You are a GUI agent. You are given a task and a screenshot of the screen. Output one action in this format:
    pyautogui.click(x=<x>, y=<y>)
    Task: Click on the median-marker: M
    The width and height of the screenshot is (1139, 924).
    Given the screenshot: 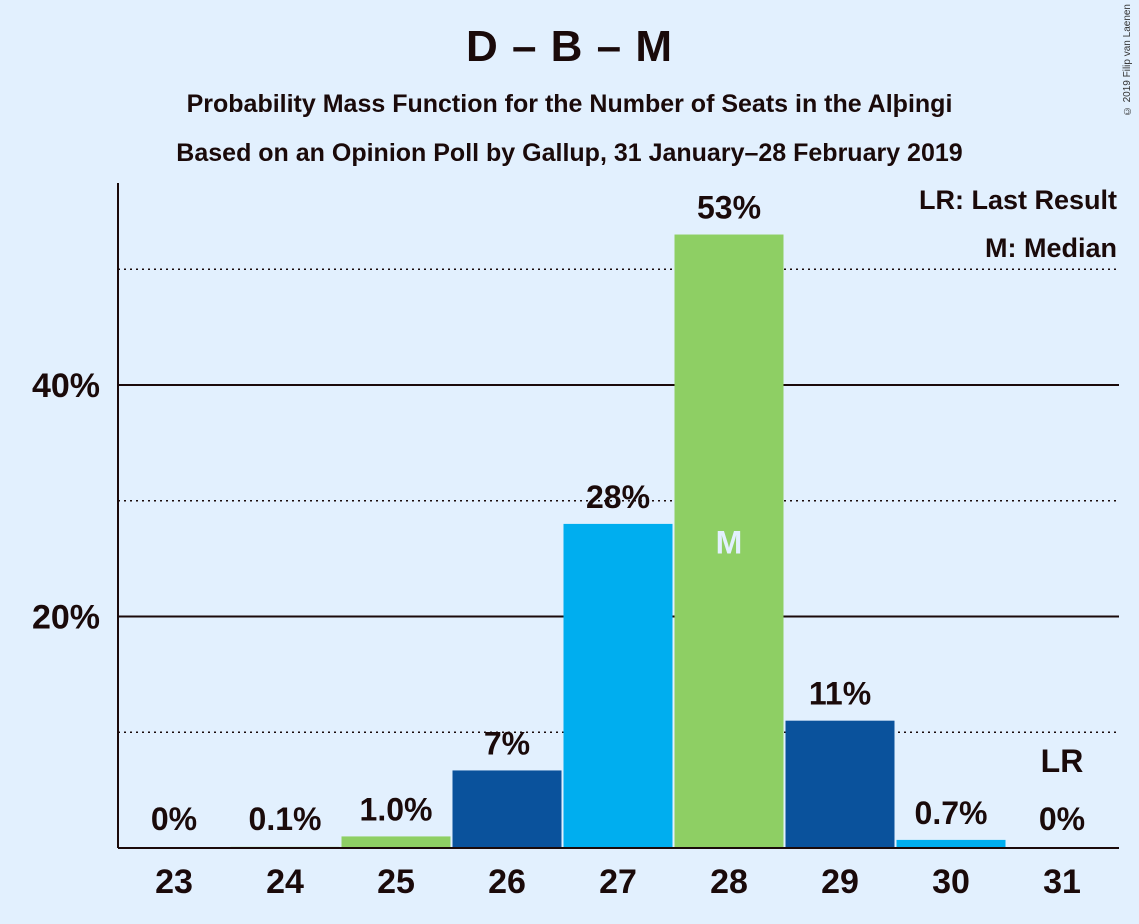 What is the action you would take?
    pyautogui.click(x=729, y=542)
    